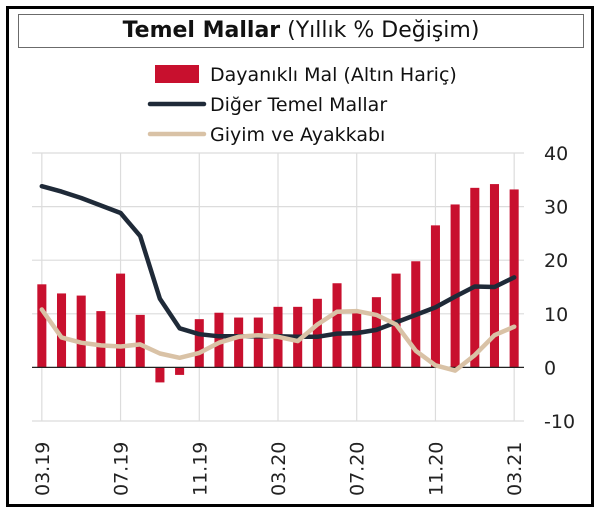 This screenshot has height=513, width=600. Describe the element at coordinates (201, 30) in the screenshot. I see `chart-title: Temel Mallar` at that location.